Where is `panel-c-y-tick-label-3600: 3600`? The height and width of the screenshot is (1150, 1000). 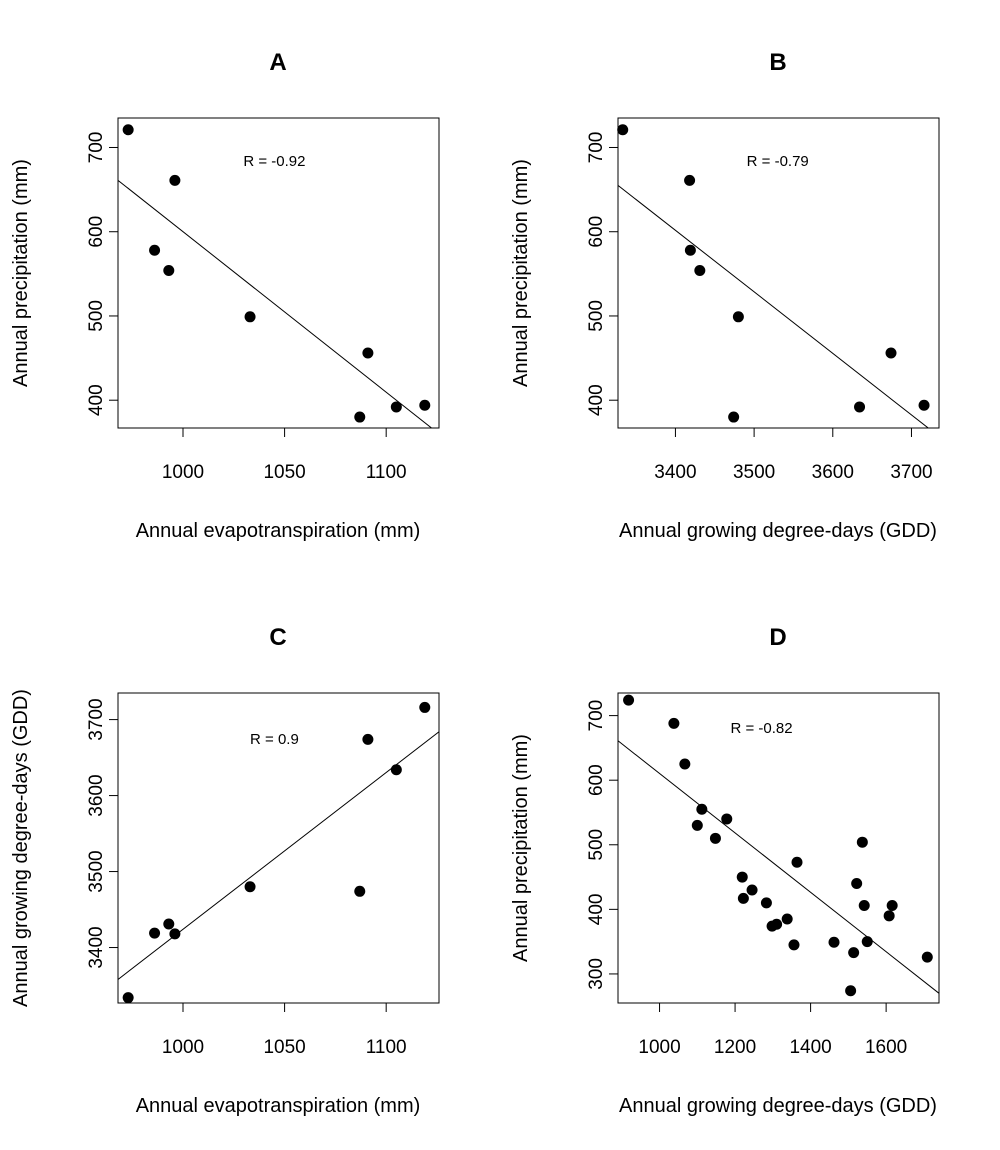 panel-c-y-tick-label-3600: 3600 is located at coordinates (96, 795).